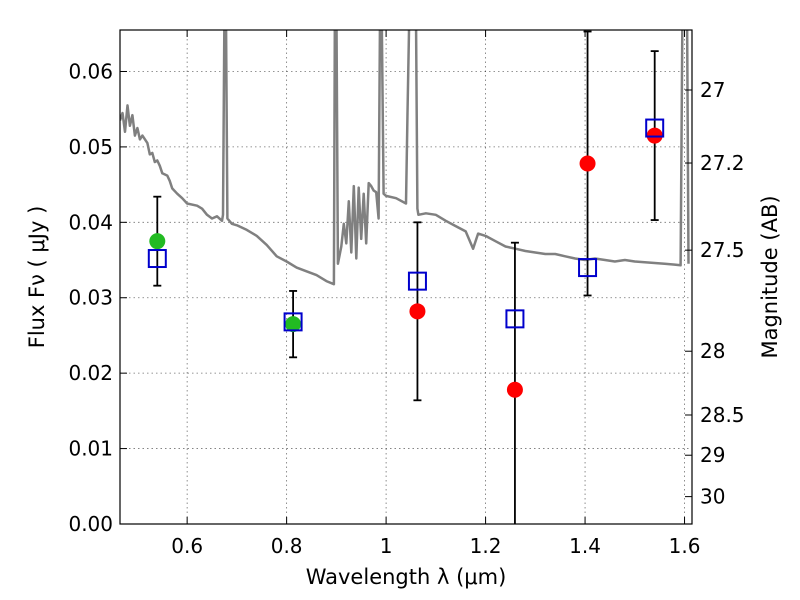 This screenshot has width=800, height=600. What do you see at coordinates (90, 147) in the screenshot?
I see `y-tick-label: 0.05` at bounding box center [90, 147].